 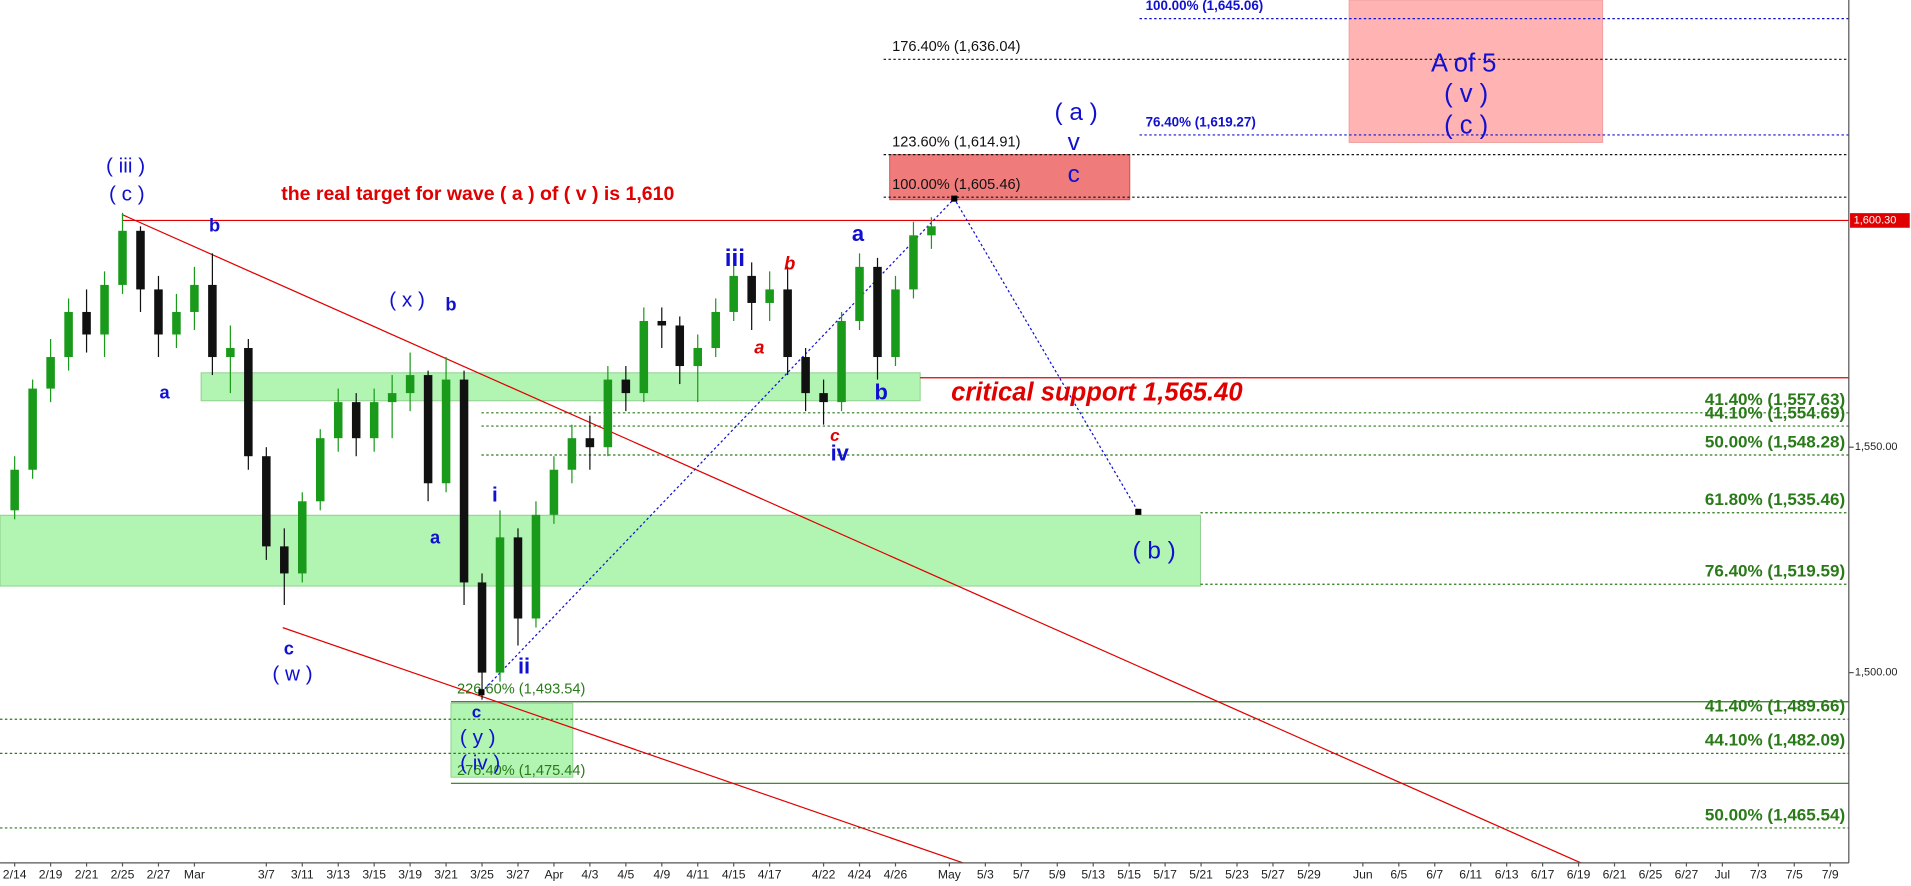 I want to click on x-tick-label: 4/17, so click(x=770, y=874).